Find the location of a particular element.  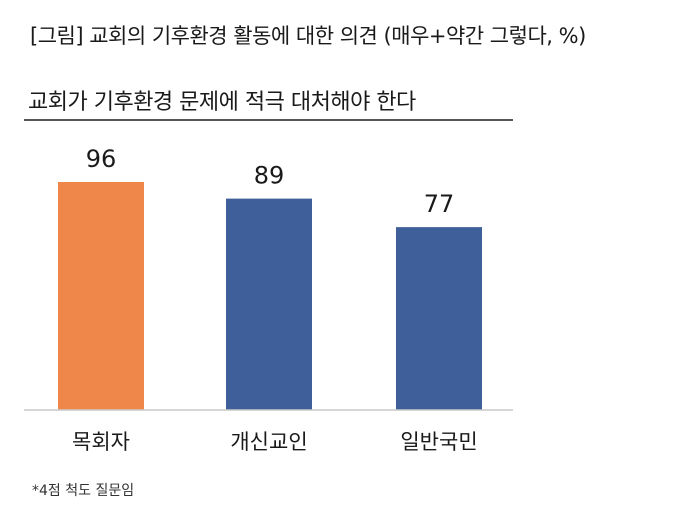

chart-title: 교회가 기후환경 문제에 적극 대처해야 한다 is located at coordinates (222, 102).